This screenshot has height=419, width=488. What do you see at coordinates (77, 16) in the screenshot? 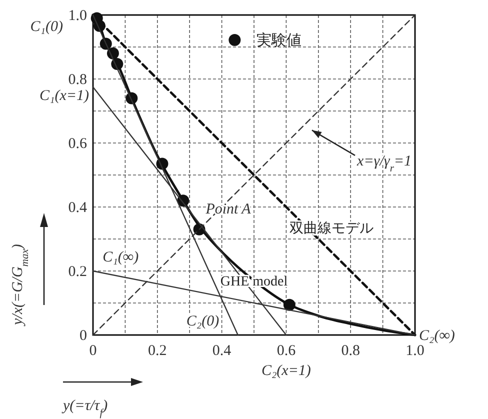
I see `y-tick-label: 1.0` at bounding box center [77, 16].